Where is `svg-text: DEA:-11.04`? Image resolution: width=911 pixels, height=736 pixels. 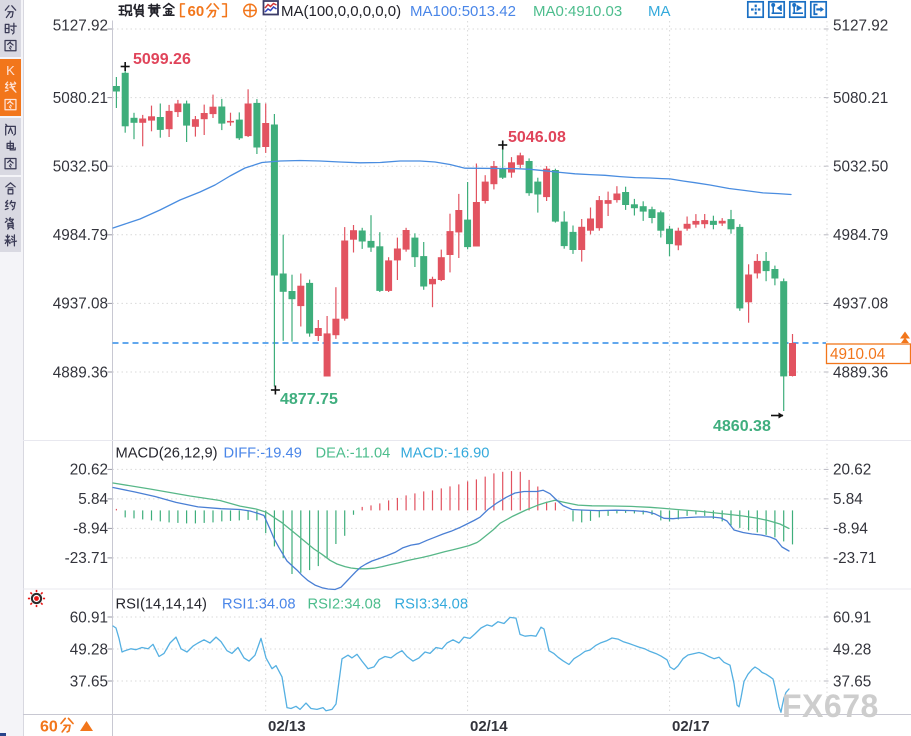 svg-text: DEA:-11.04 is located at coordinates (353, 454).